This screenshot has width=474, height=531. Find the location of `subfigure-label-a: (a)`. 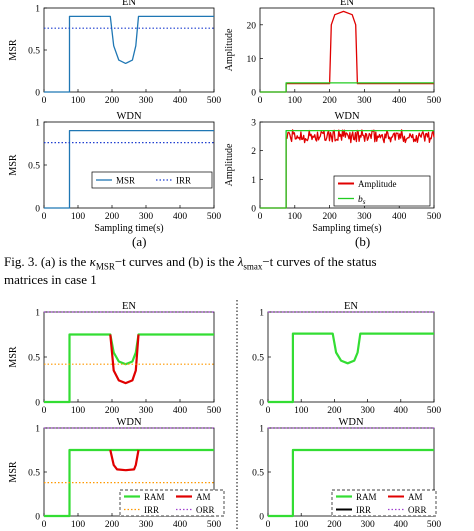

subfigure-label-a: (a) is located at coordinates (139, 241).